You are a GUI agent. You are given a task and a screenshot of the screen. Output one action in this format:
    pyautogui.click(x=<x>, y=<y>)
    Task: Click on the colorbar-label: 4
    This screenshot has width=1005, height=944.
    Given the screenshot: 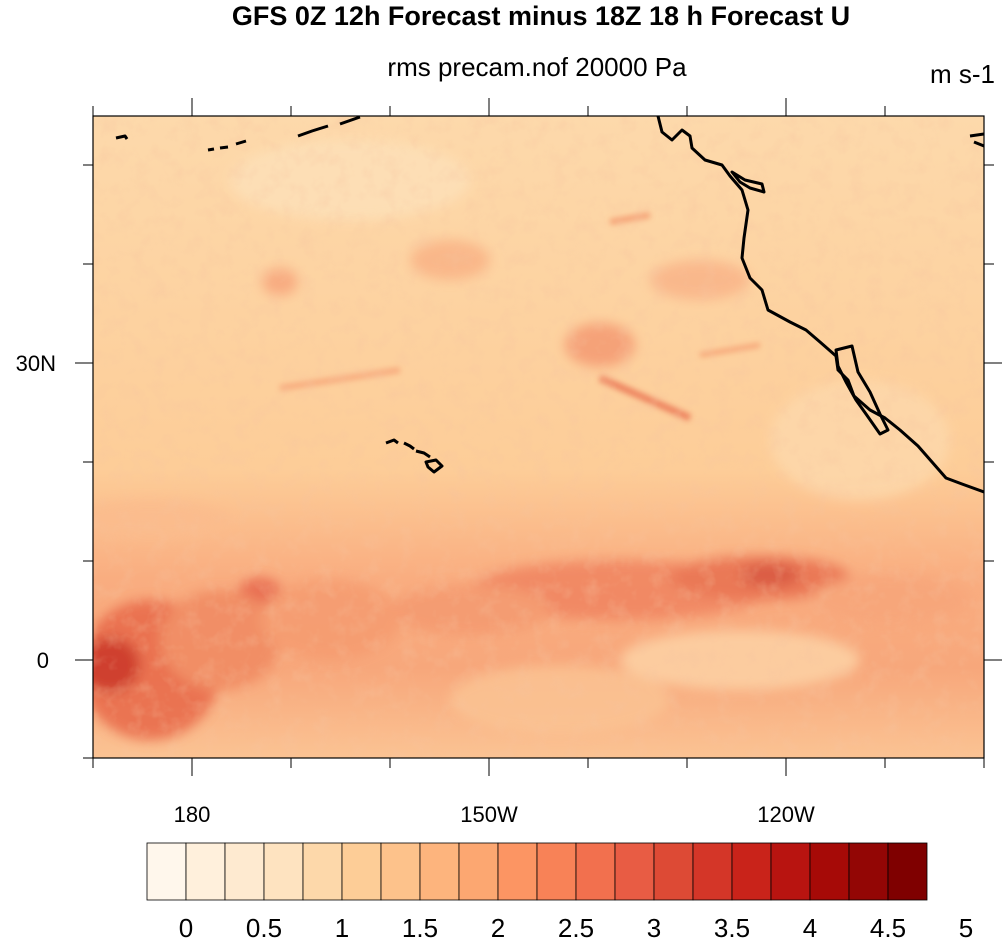 What is the action you would take?
    pyautogui.click(x=810, y=928)
    